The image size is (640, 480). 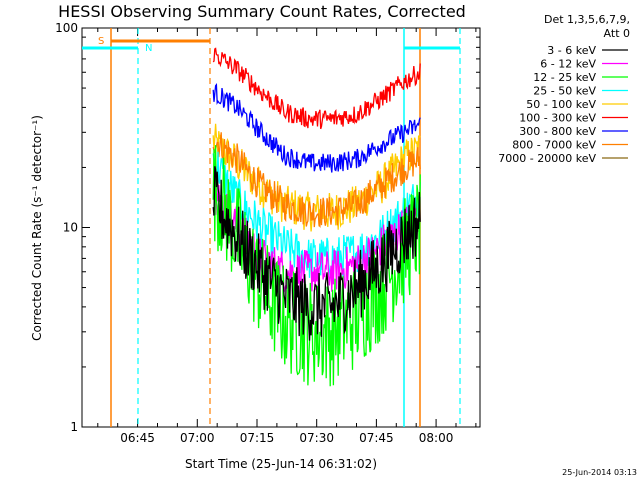 I want to click on y-axis-label: Corrected Count Rate (s⁻¹ detector⁻¹), so click(x=37, y=228).